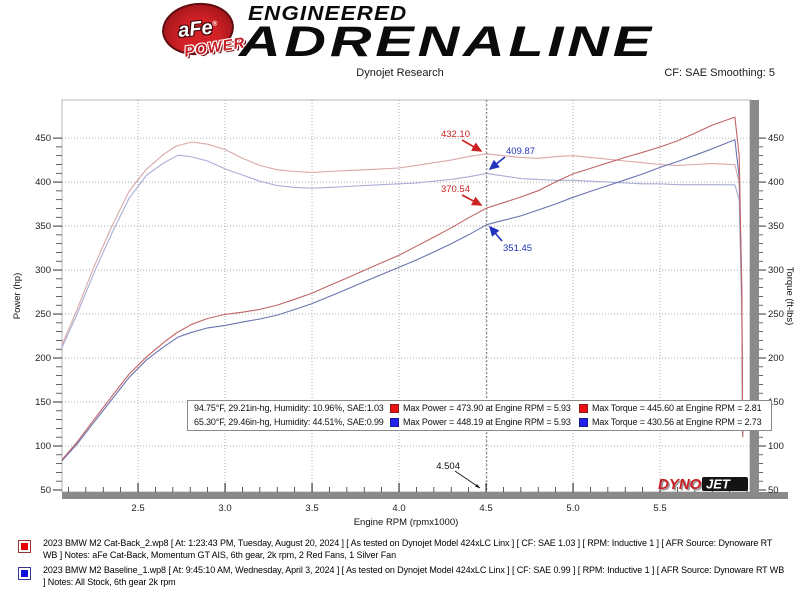 The width and height of the screenshot is (800, 600). What do you see at coordinates (776, 358) in the screenshot?
I see `y-tick-label-right: 200` at bounding box center [776, 358].